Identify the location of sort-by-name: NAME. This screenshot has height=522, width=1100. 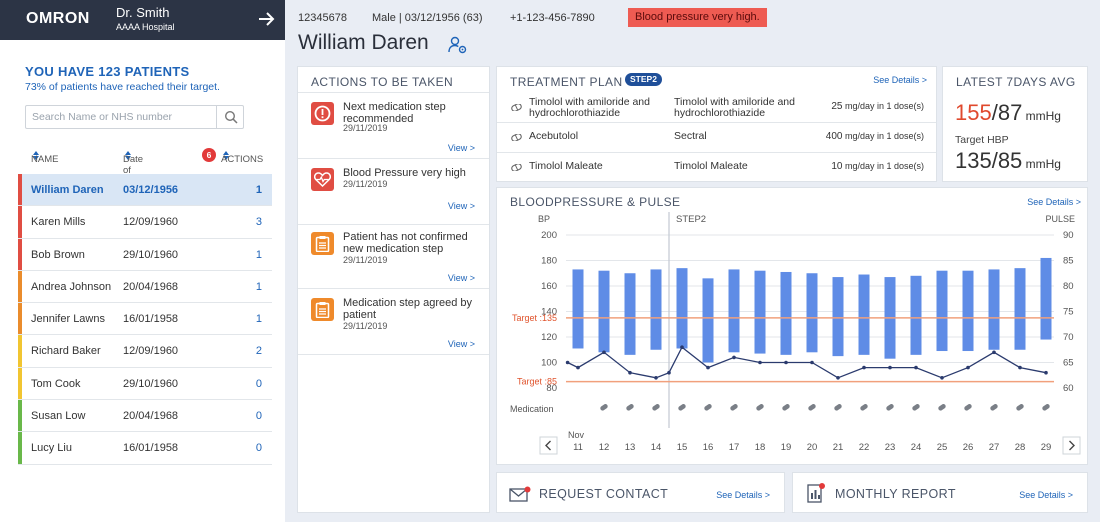
(44, 157).